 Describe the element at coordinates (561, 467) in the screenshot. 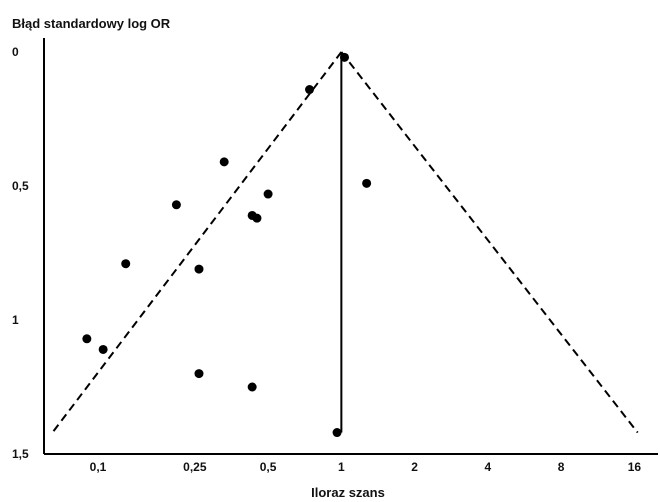

I see `x-tick-label: 8` at that location.